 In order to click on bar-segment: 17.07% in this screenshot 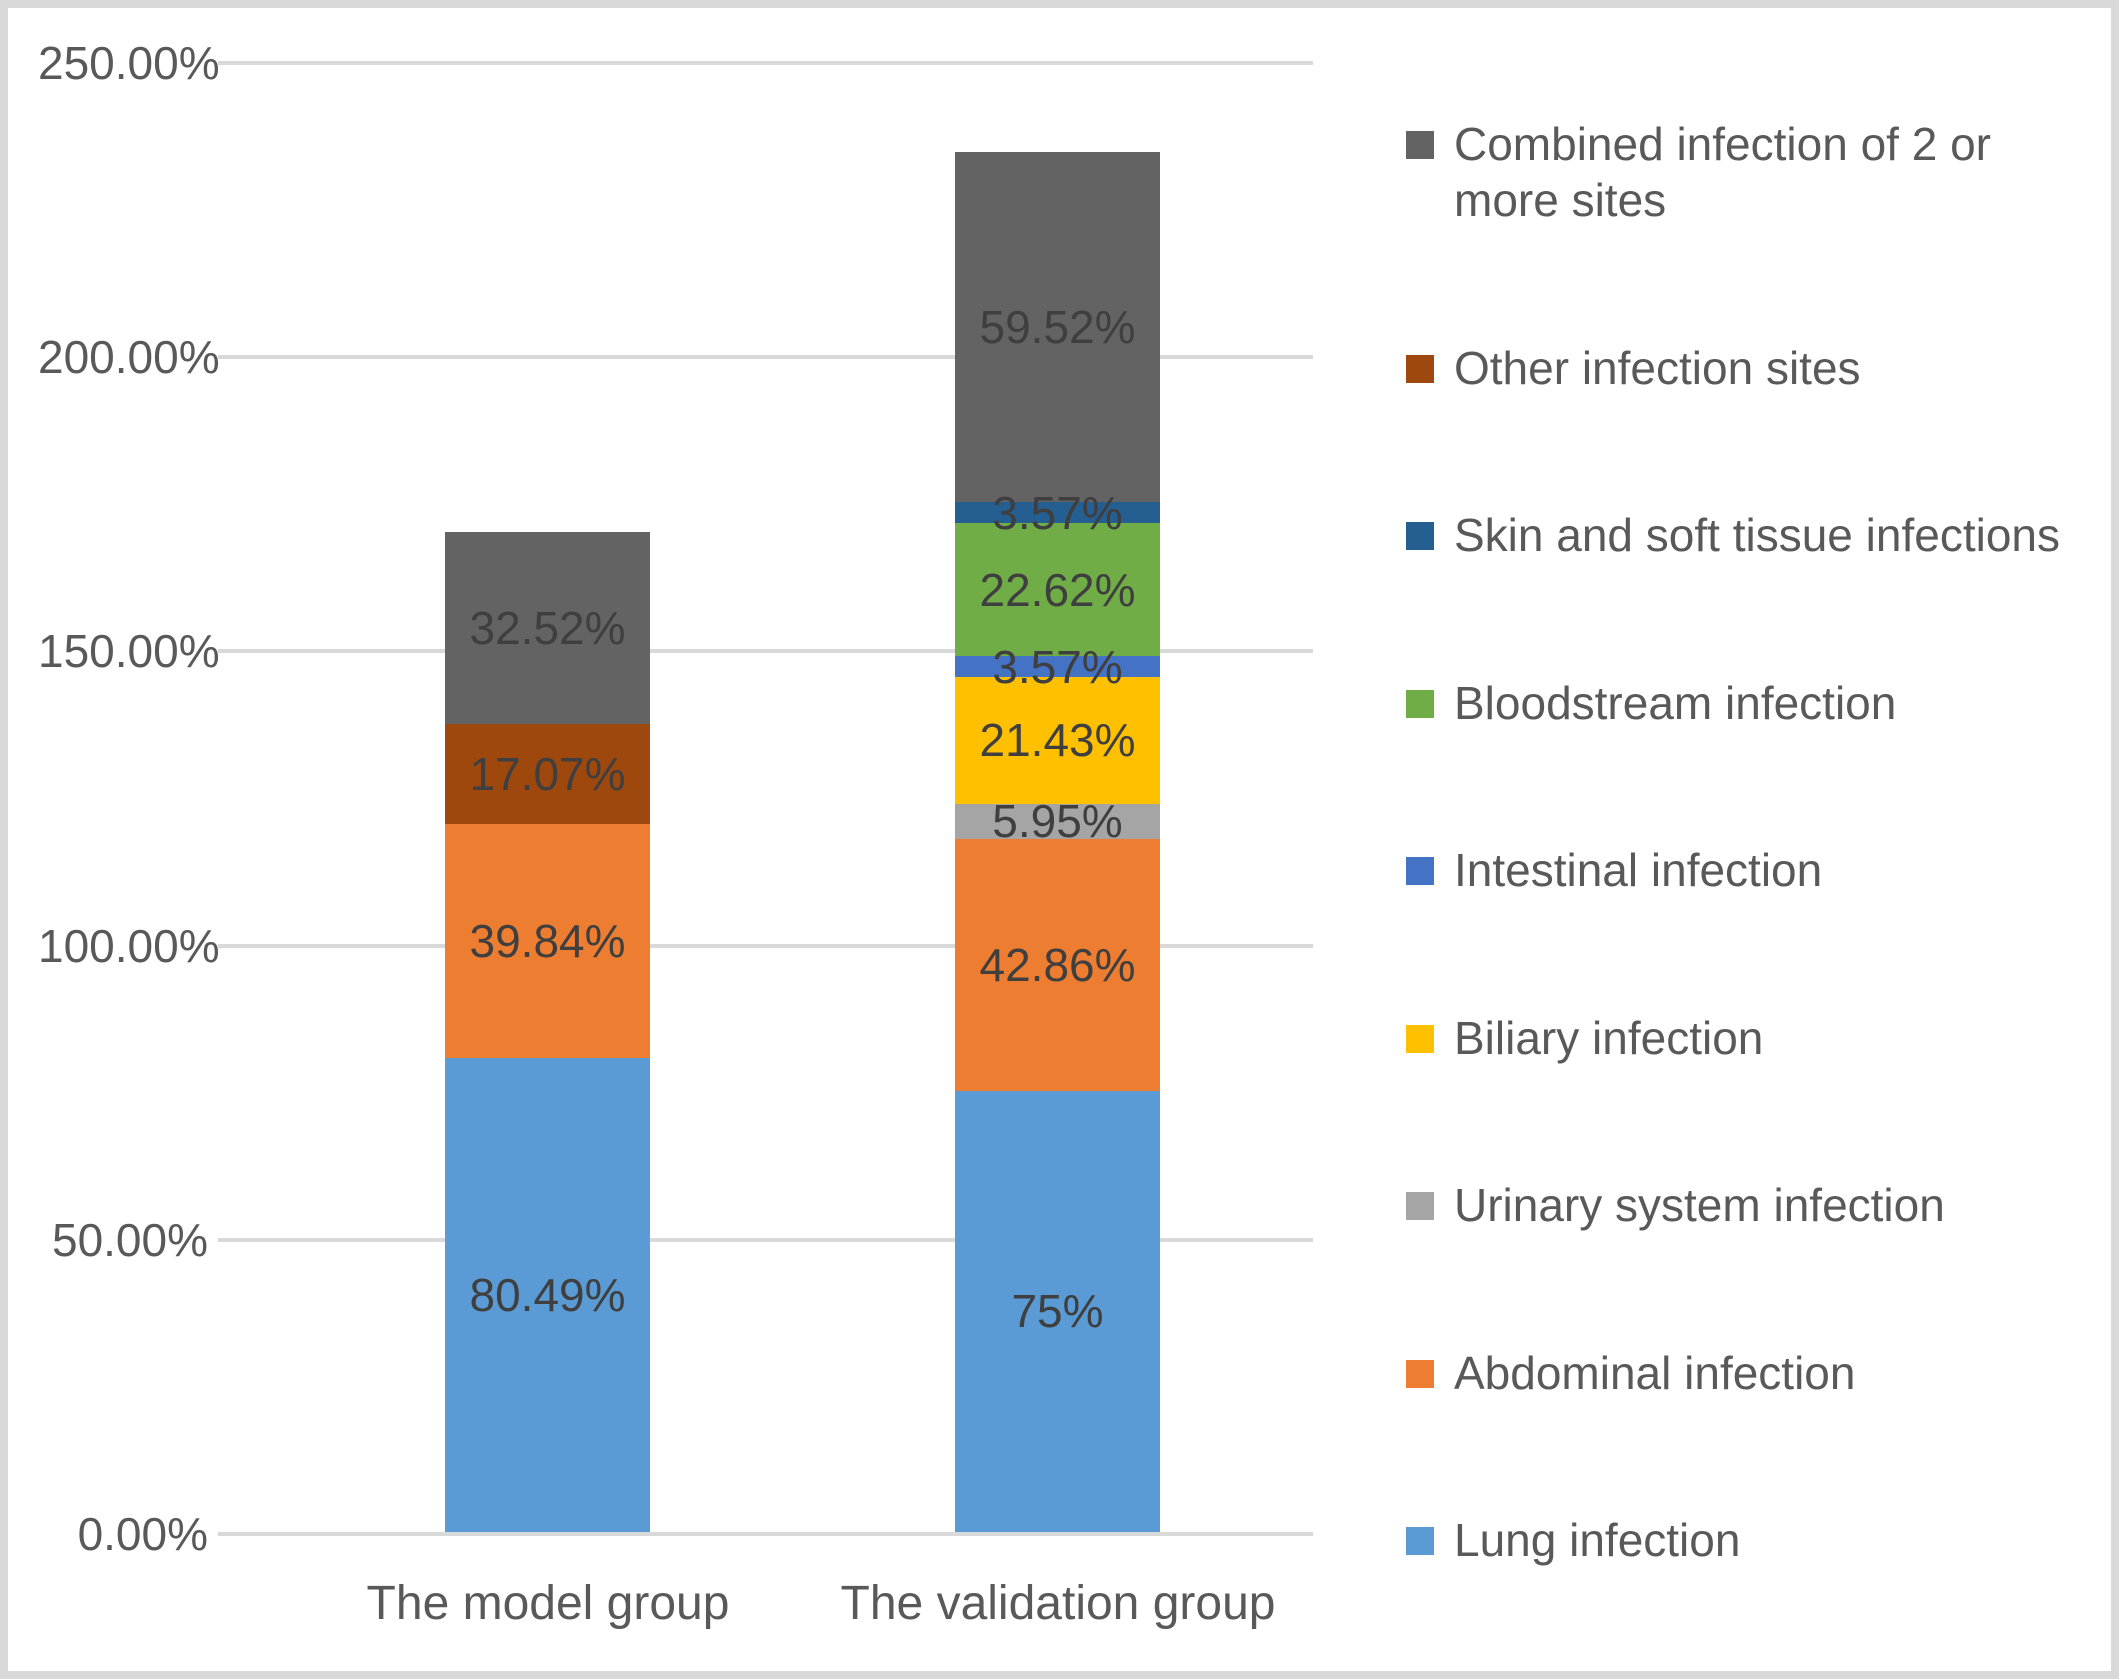, I will do `click(547, 773)`.